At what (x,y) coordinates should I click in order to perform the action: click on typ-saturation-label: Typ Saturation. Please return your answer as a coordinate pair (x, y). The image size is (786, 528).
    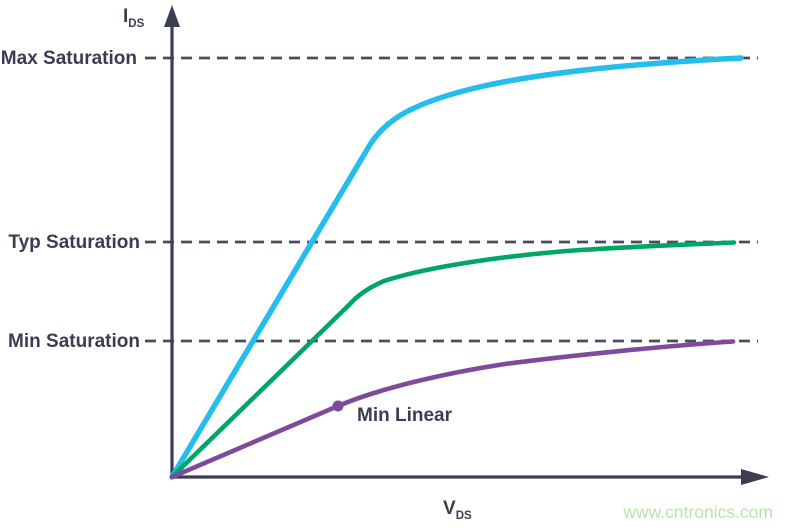
    Looking at the image, I should click on (74, 242).